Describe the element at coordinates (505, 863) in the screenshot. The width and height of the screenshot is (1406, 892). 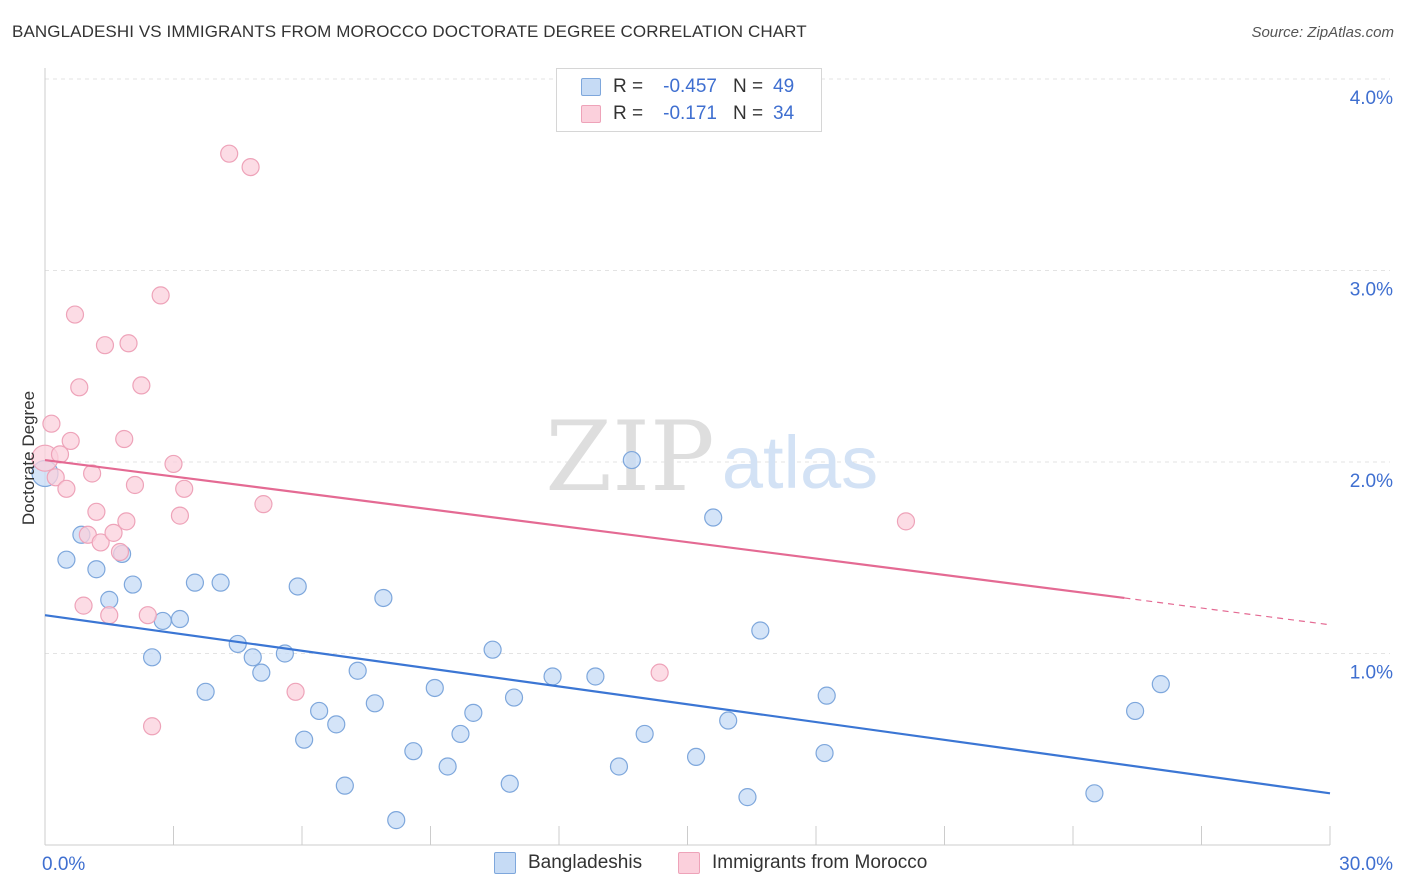
I see `blue-swatch` at that location.